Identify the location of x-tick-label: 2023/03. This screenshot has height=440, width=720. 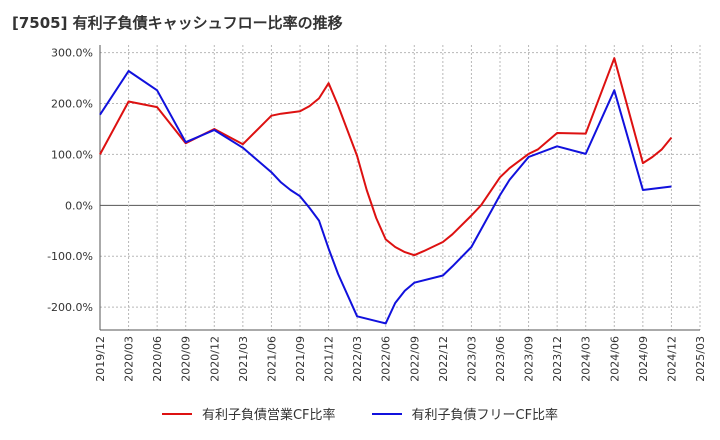
(471, 359).